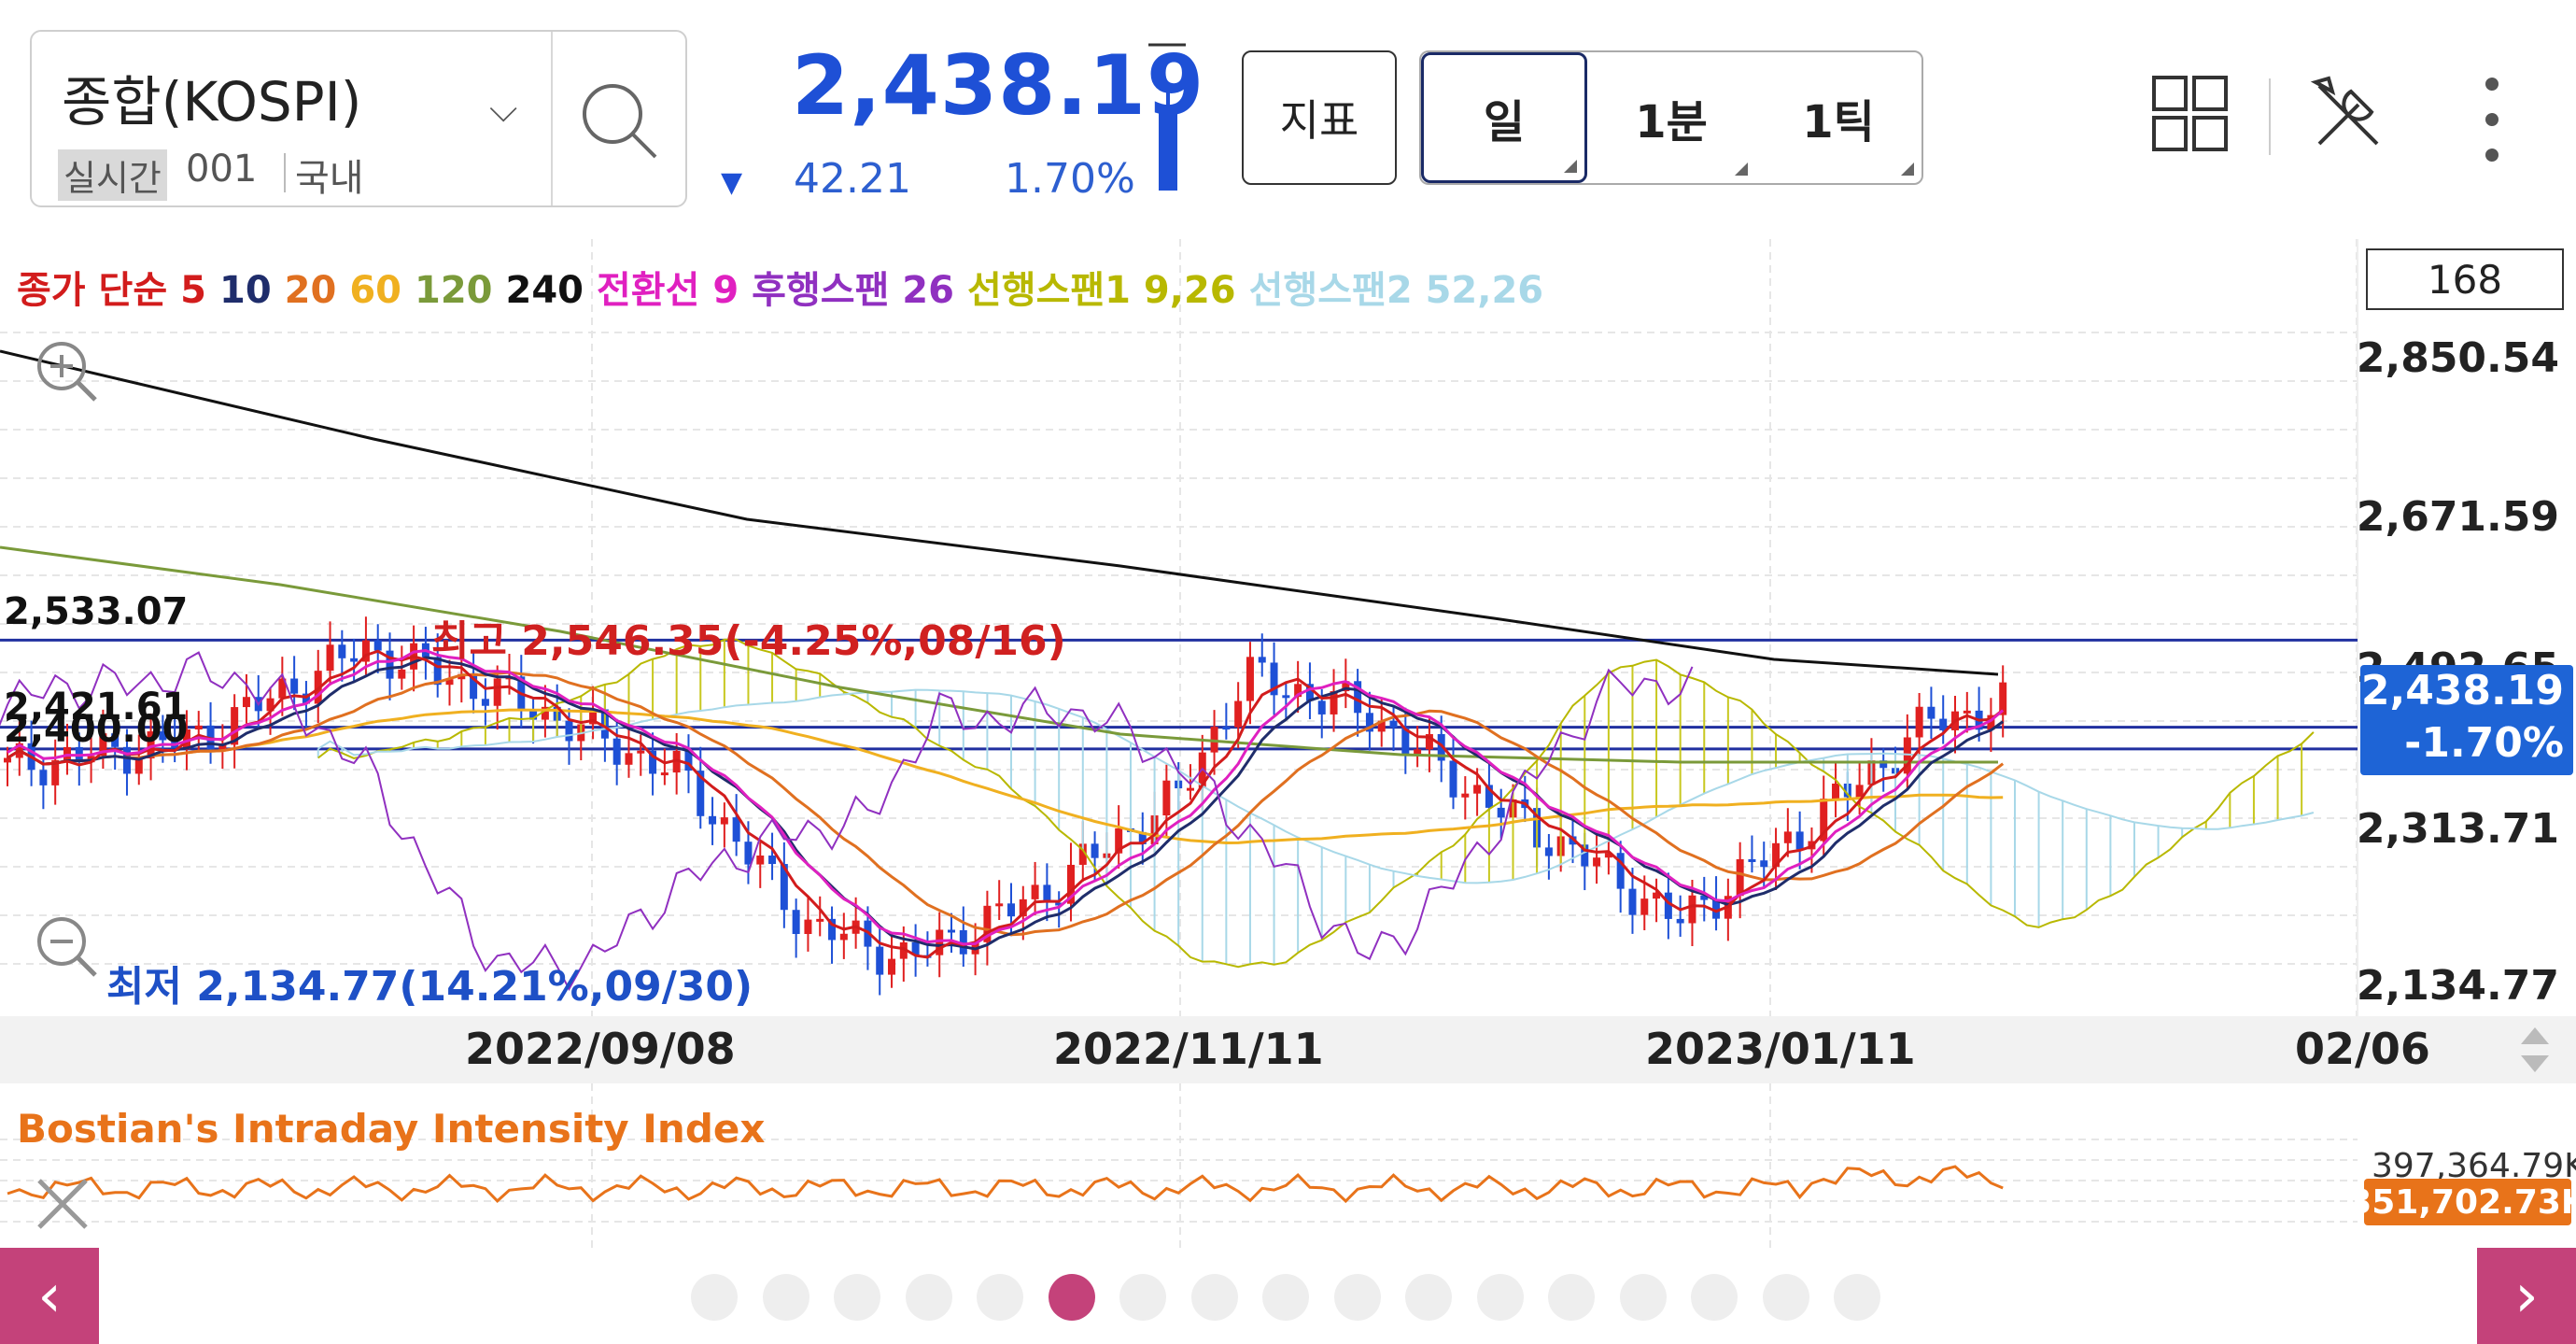  Describe the element at coordinates (998, 85) in the screenshot. I see `current-price: 2,438.19` at that location.